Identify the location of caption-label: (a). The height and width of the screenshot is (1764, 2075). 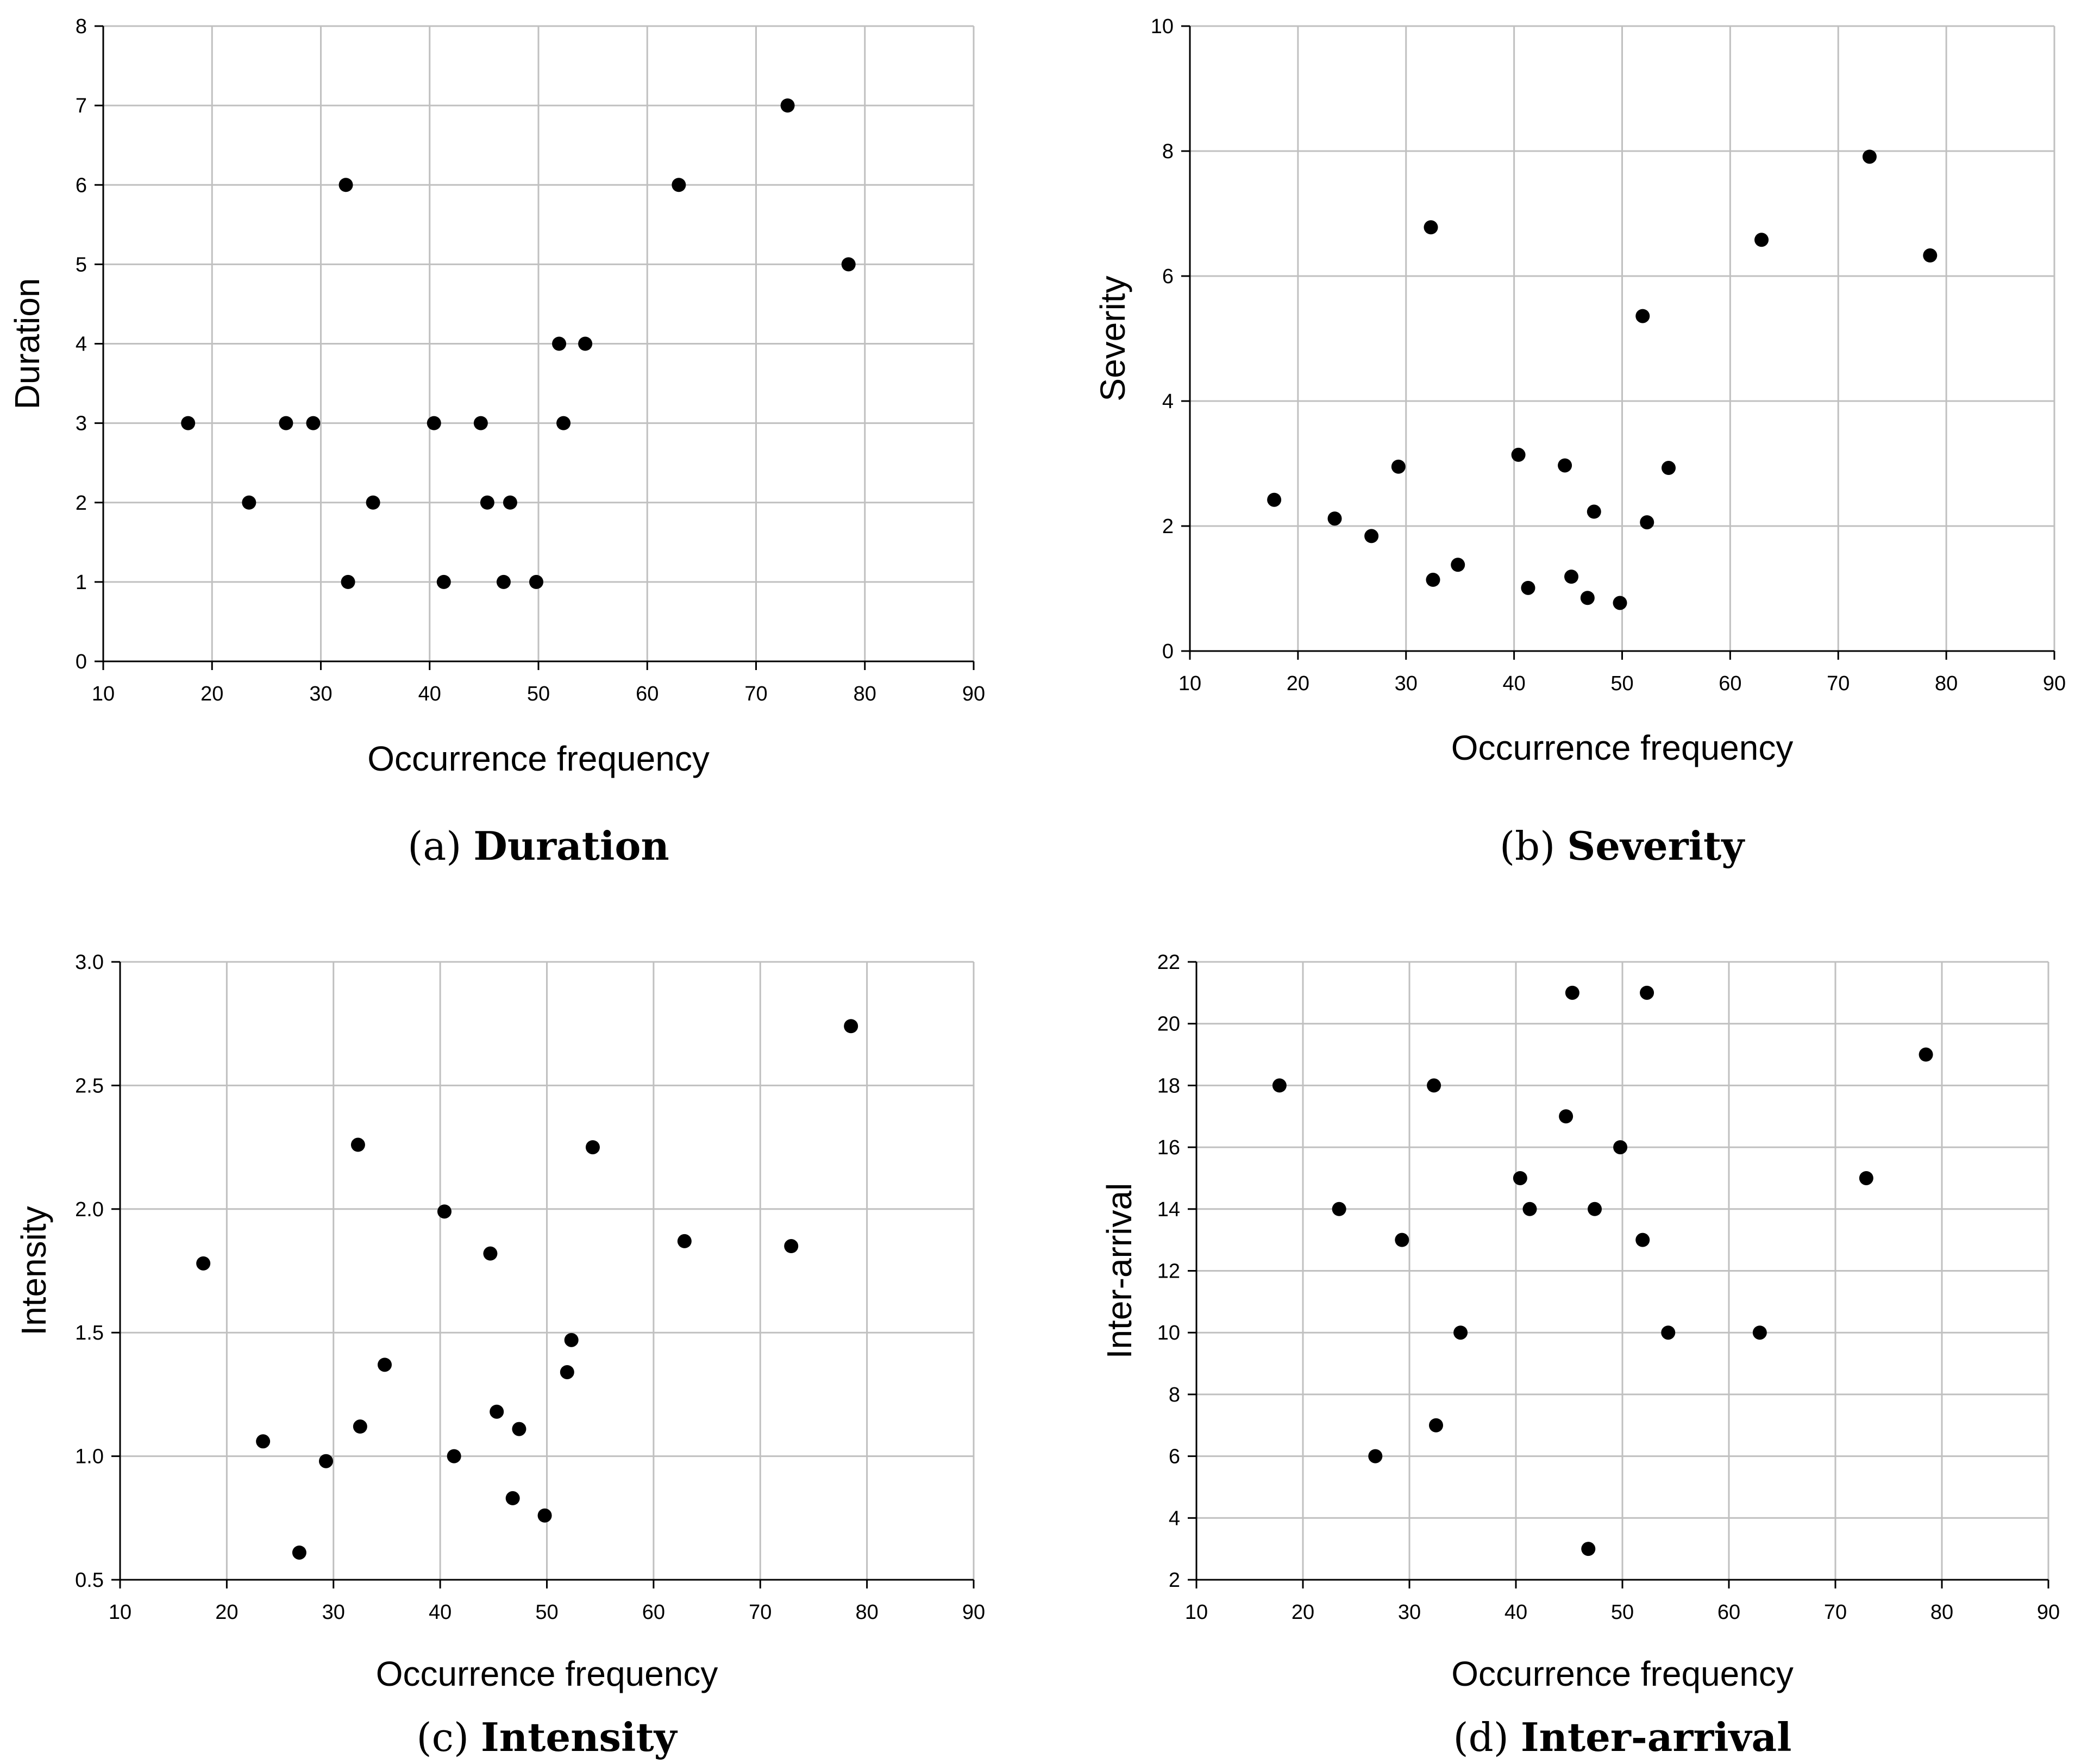
(434, 846).